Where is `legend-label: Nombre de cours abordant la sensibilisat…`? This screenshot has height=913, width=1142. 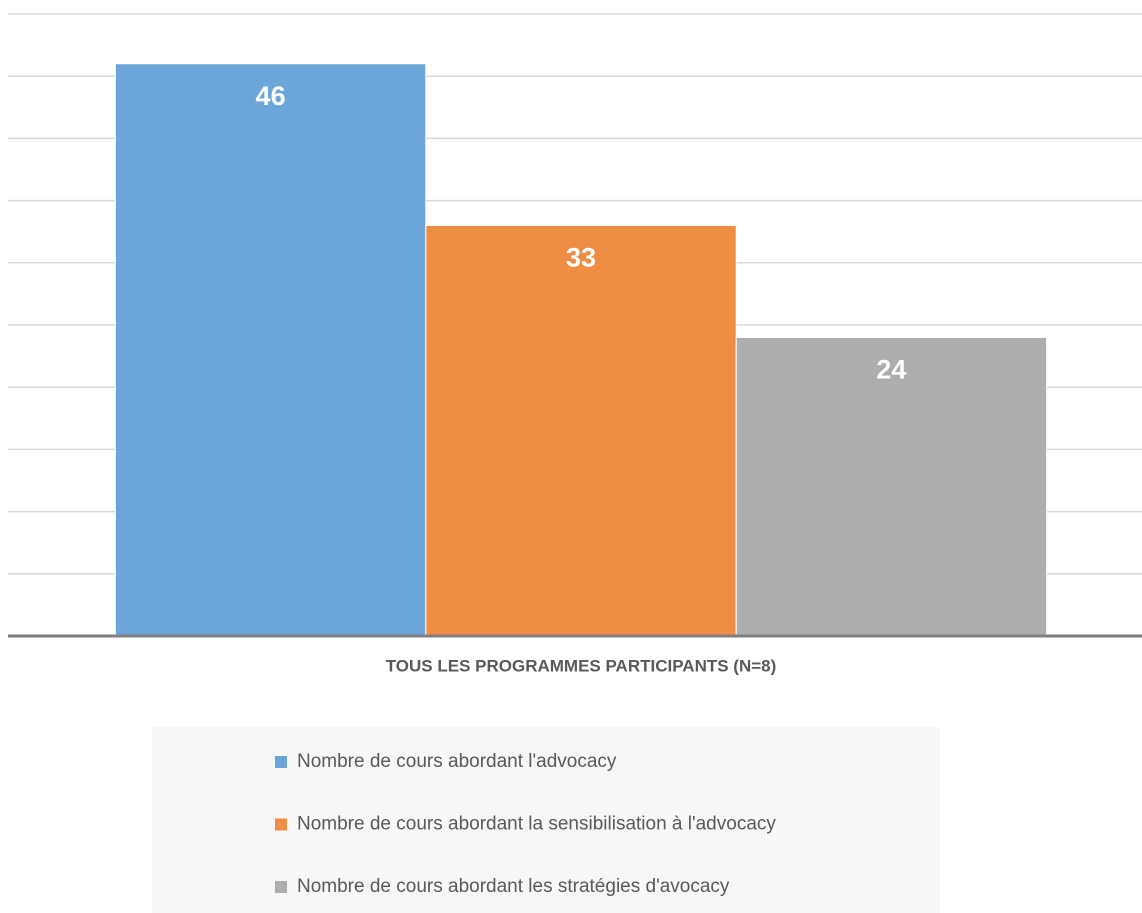
legend-label: Nombre de cours abordant la sensibilisat… is located at coordinates (536, 824).